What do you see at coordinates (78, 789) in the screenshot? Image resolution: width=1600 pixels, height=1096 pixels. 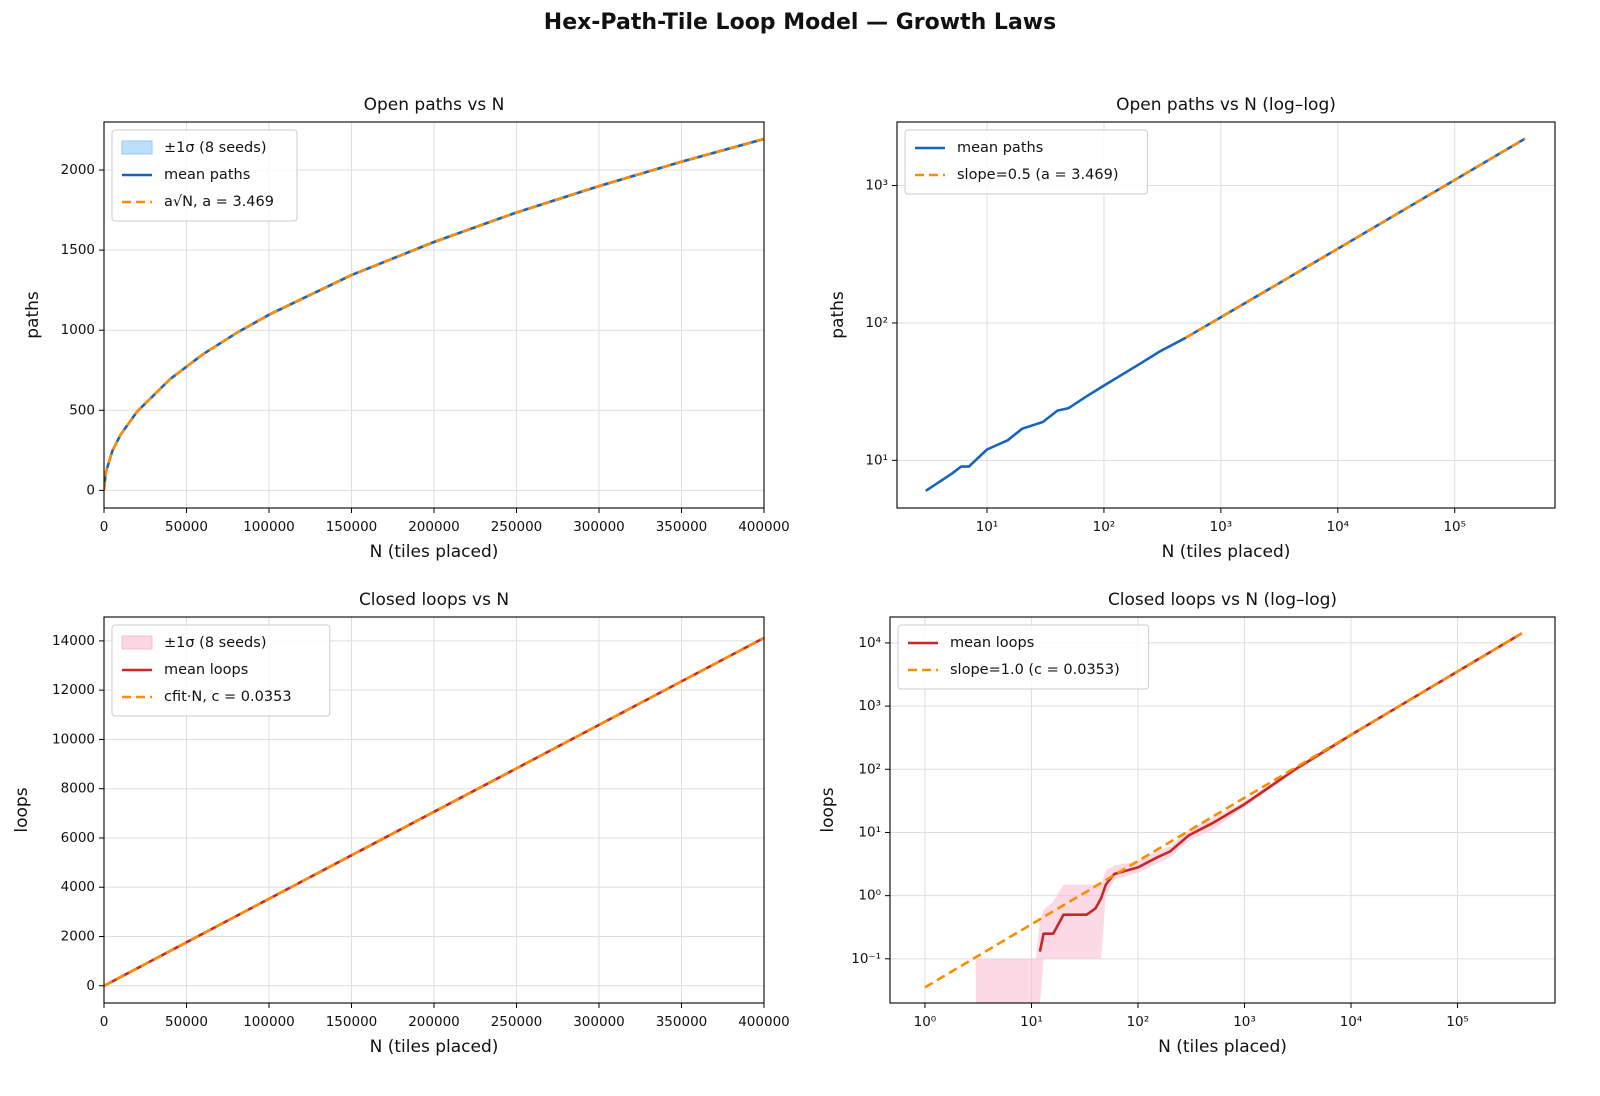 I see `y-tick-label: 8000` at bounding box center [78, 789].